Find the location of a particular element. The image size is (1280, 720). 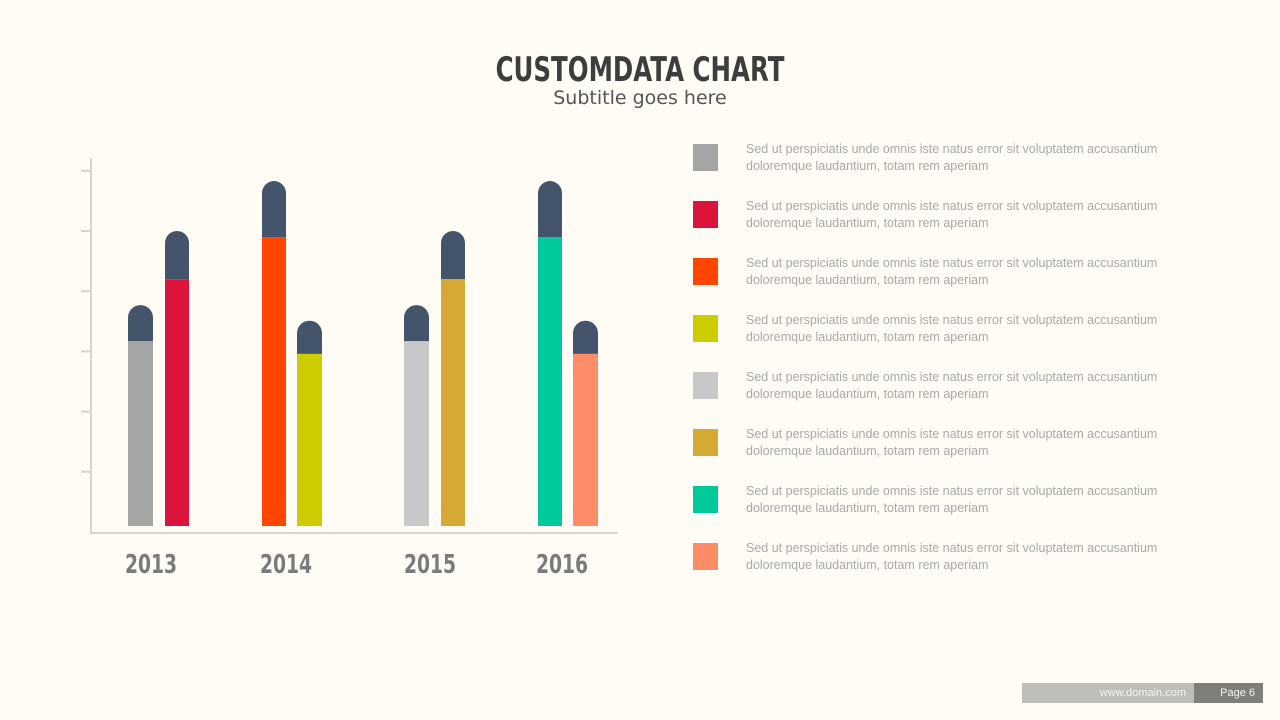

x-tick-label: 2014 is located at coordinates (286, 565).